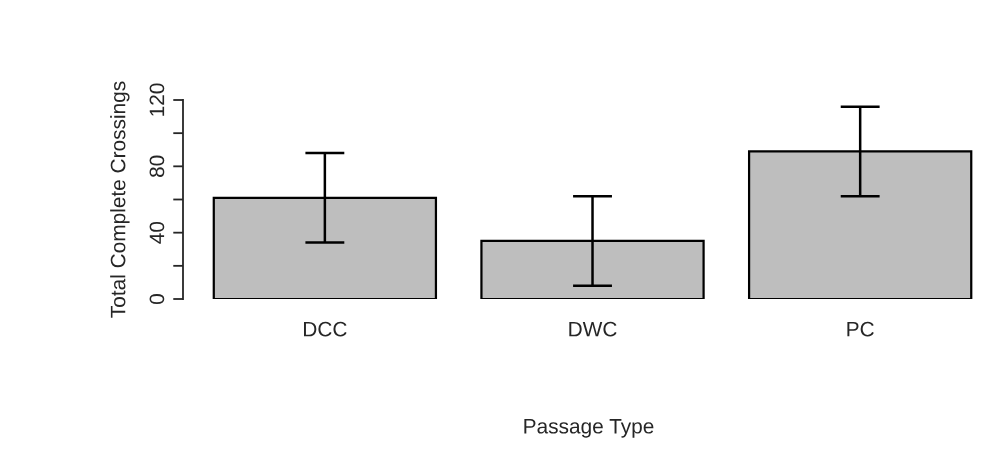 The image size is (1007, 469). I want to click on y-tick-label: 80, so click(157, 166).